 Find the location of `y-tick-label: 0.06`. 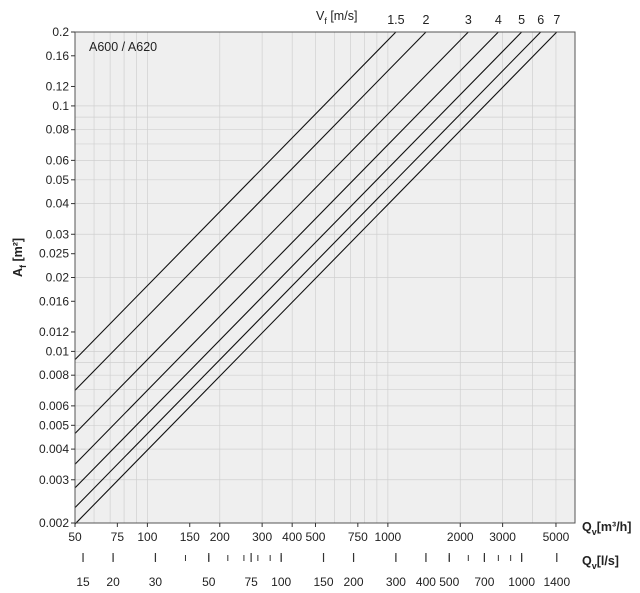

y-tick-label: 0.06 is located at coordinates (58, 160).